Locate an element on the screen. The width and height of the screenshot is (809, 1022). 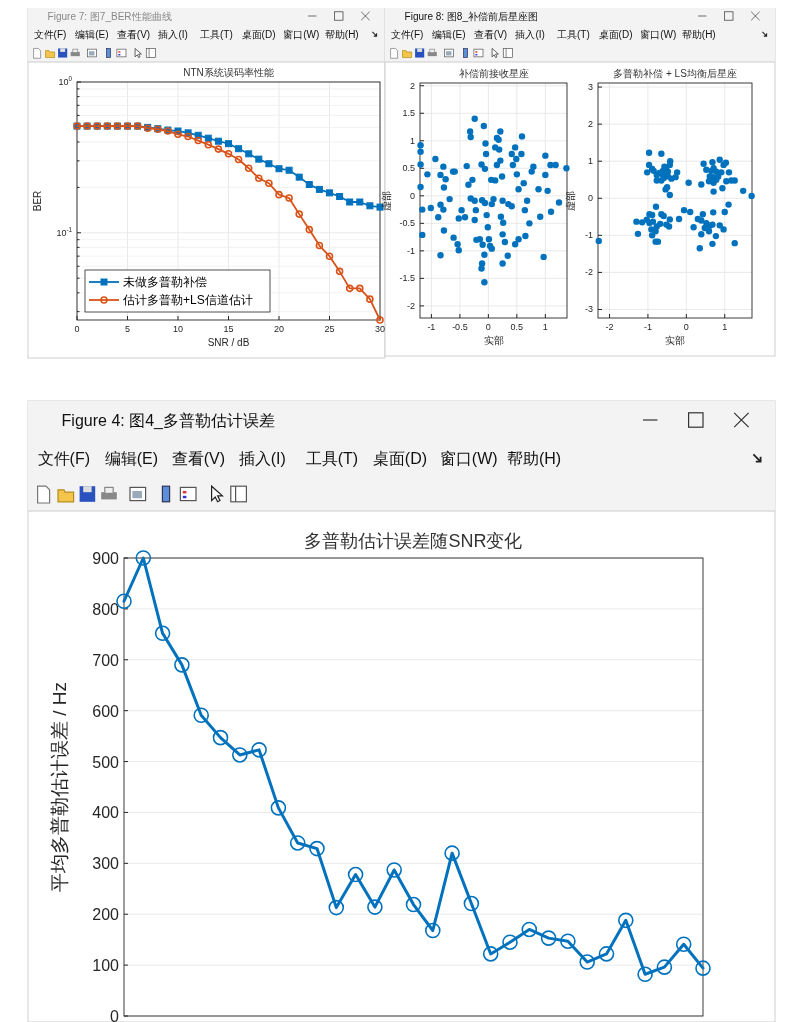
chart-title: 补偿前接收星座 is located at coordinates (493, 73).